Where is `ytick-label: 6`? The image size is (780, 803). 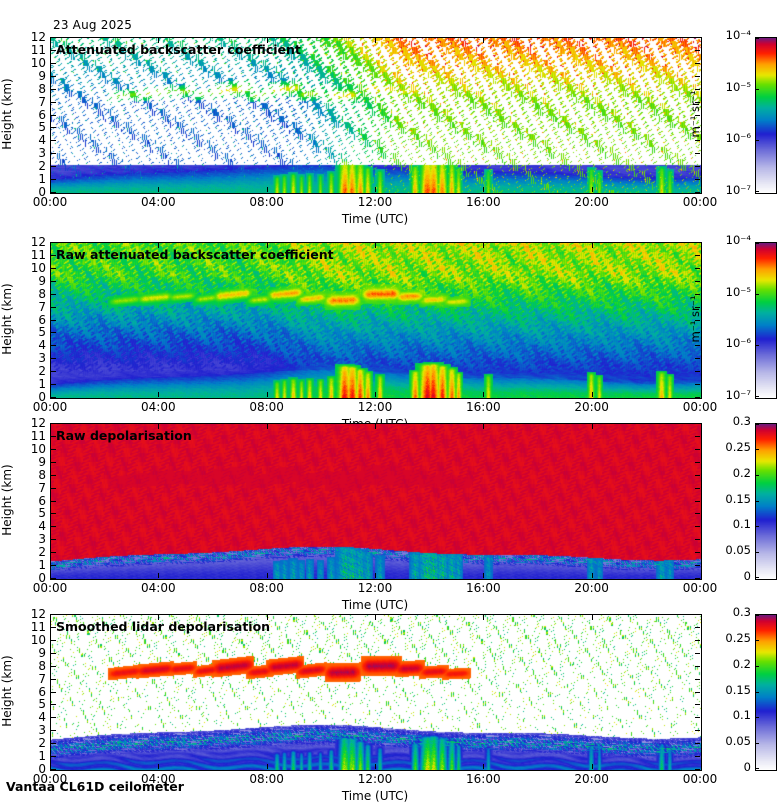 ytick-label: 6 is located at coordinates (42, 114).